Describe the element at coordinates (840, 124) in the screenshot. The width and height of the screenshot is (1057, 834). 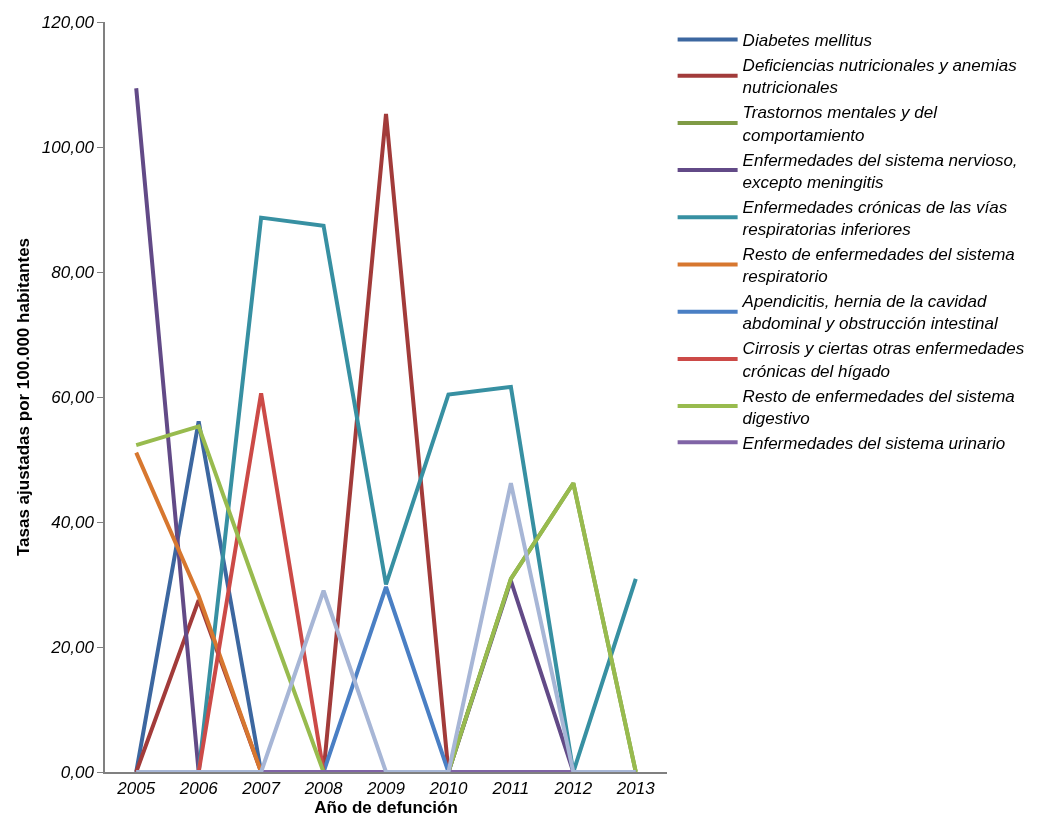
I see `legend-label: Trastornos mentales y del comportamiento` at that location.